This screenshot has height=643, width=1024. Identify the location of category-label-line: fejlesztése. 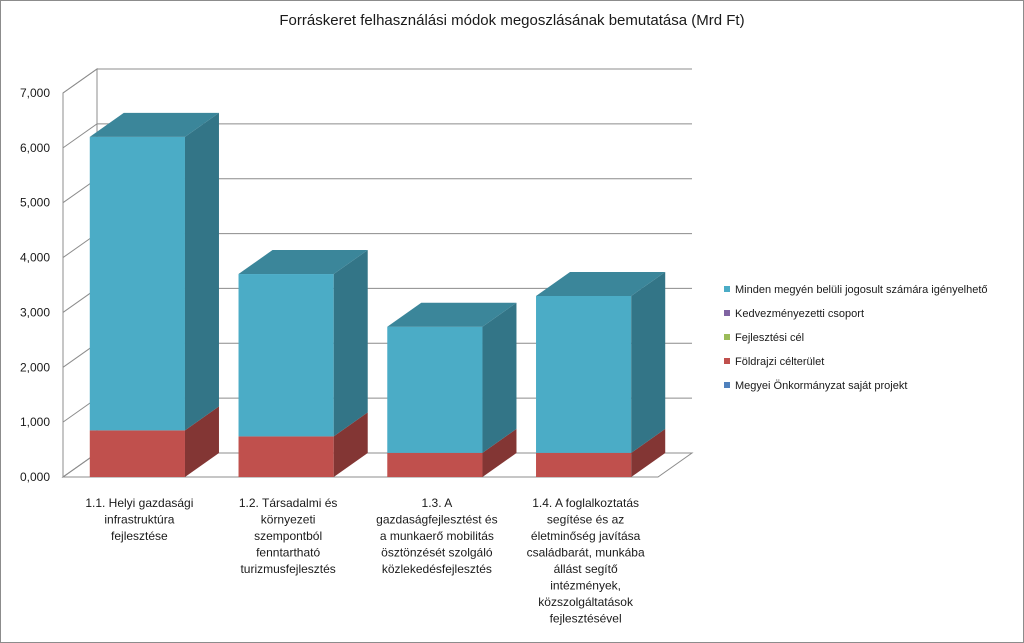
(139, 536).